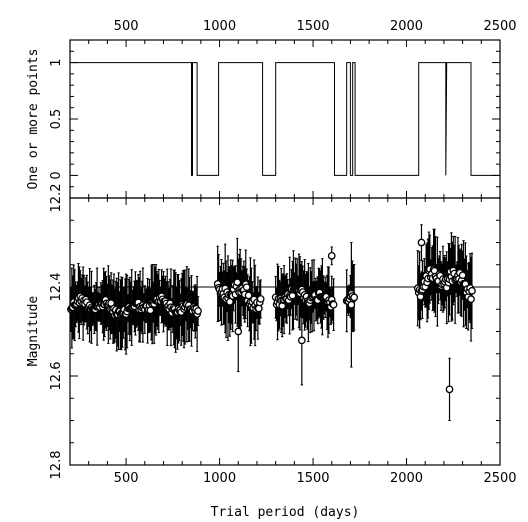  Describe the element at coordinates (219, 478) in the screenshot. I see `bottom-x-tick-label: 1000` at that location.